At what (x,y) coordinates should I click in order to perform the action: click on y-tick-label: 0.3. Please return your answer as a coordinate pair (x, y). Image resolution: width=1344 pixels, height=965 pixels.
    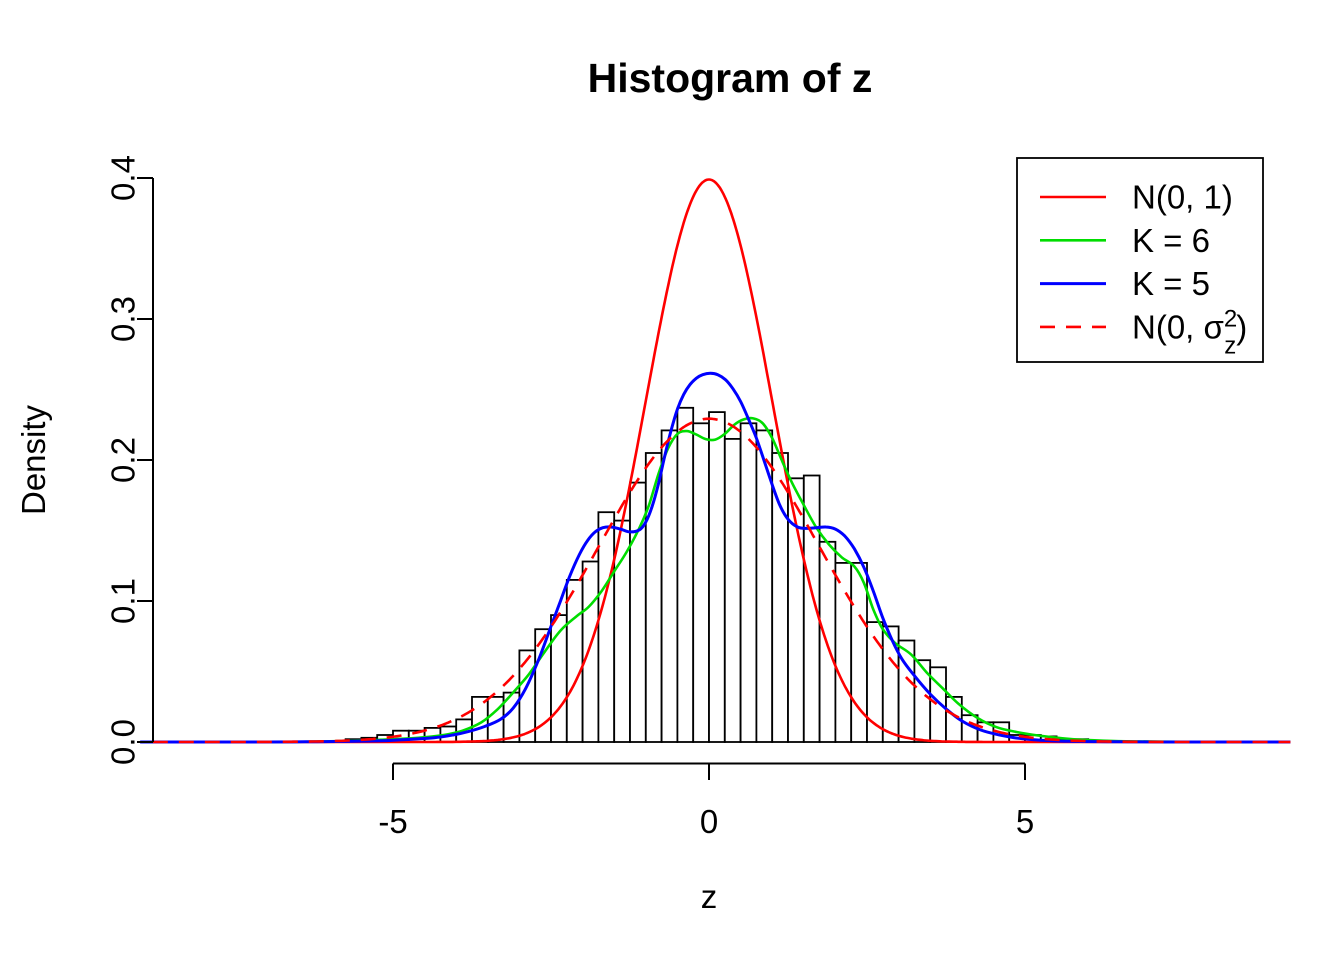
    Looking at the image, I should click on (123, 319).